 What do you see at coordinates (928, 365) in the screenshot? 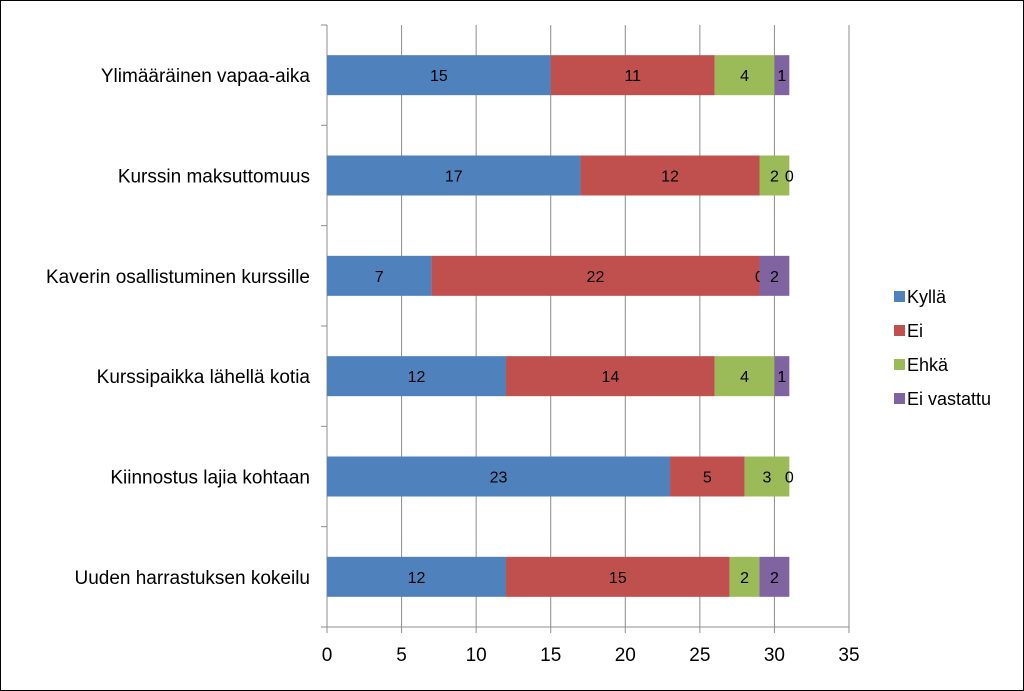
I see `legend-label: Ehkä` at bounding box center [928, 365].